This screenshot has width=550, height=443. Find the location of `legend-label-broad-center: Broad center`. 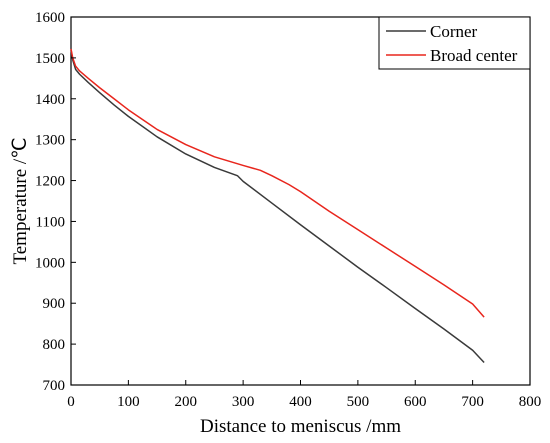

legend-label-broad-center: Broad center is located at coordinates (474, 55).